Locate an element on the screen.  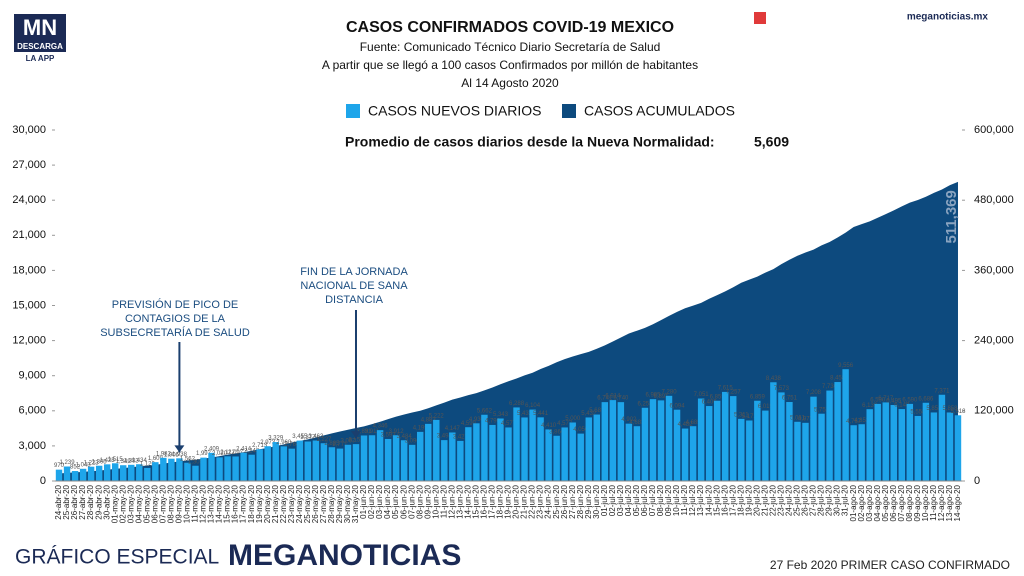
y-tick-label: 6,000 is located at coordinates (32, 411).